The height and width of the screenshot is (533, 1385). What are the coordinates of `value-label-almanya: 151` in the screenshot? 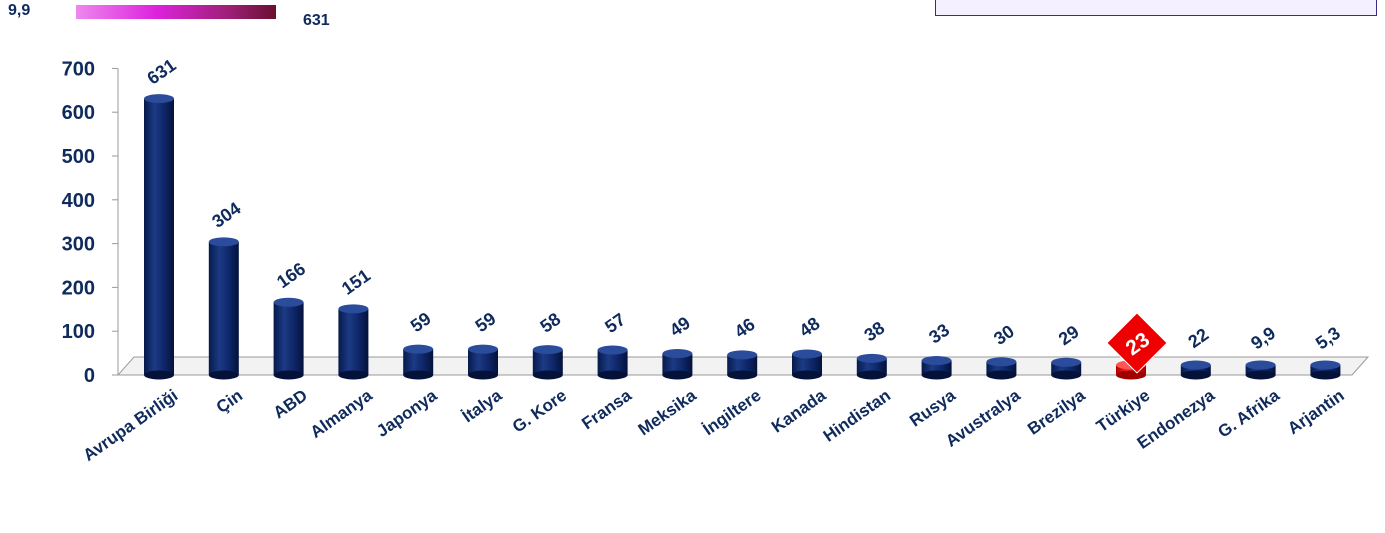 It's located at (356, 282).